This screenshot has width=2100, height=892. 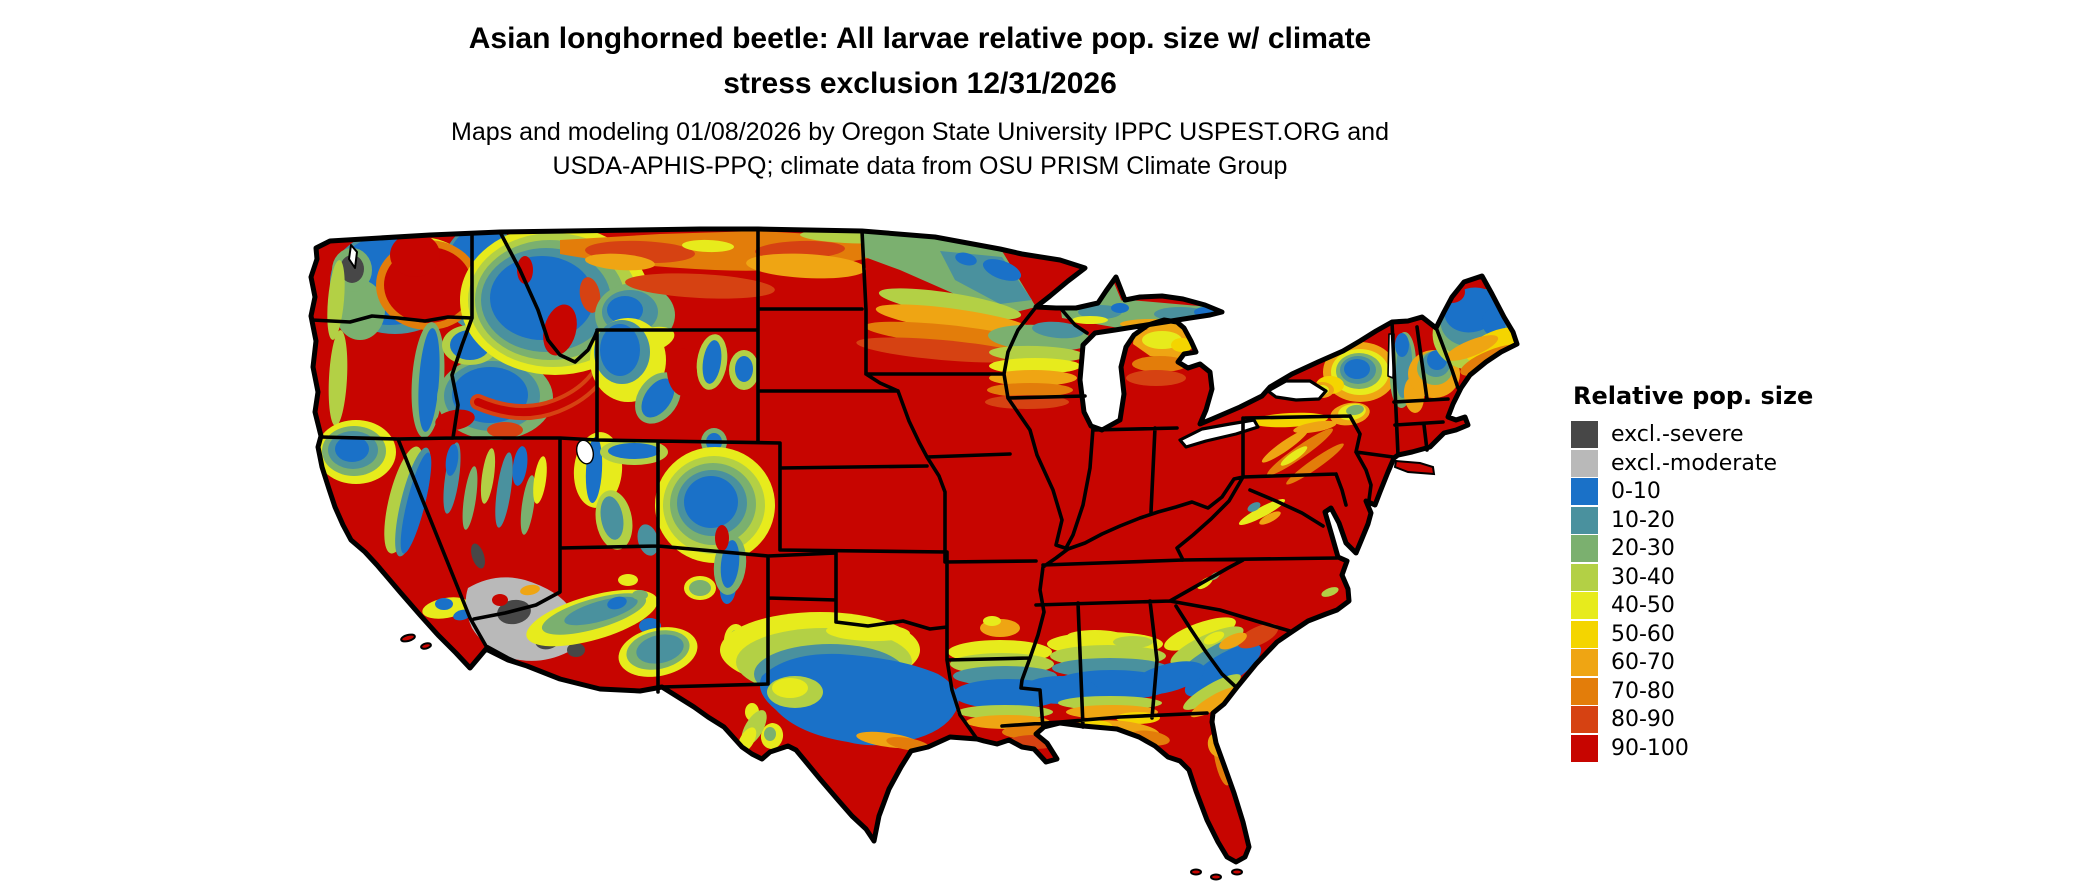 What do you see at coordinates (1643, 719) in the screenshot?
I see `legend-label: 80-90` at bounding box center [1643, 719].